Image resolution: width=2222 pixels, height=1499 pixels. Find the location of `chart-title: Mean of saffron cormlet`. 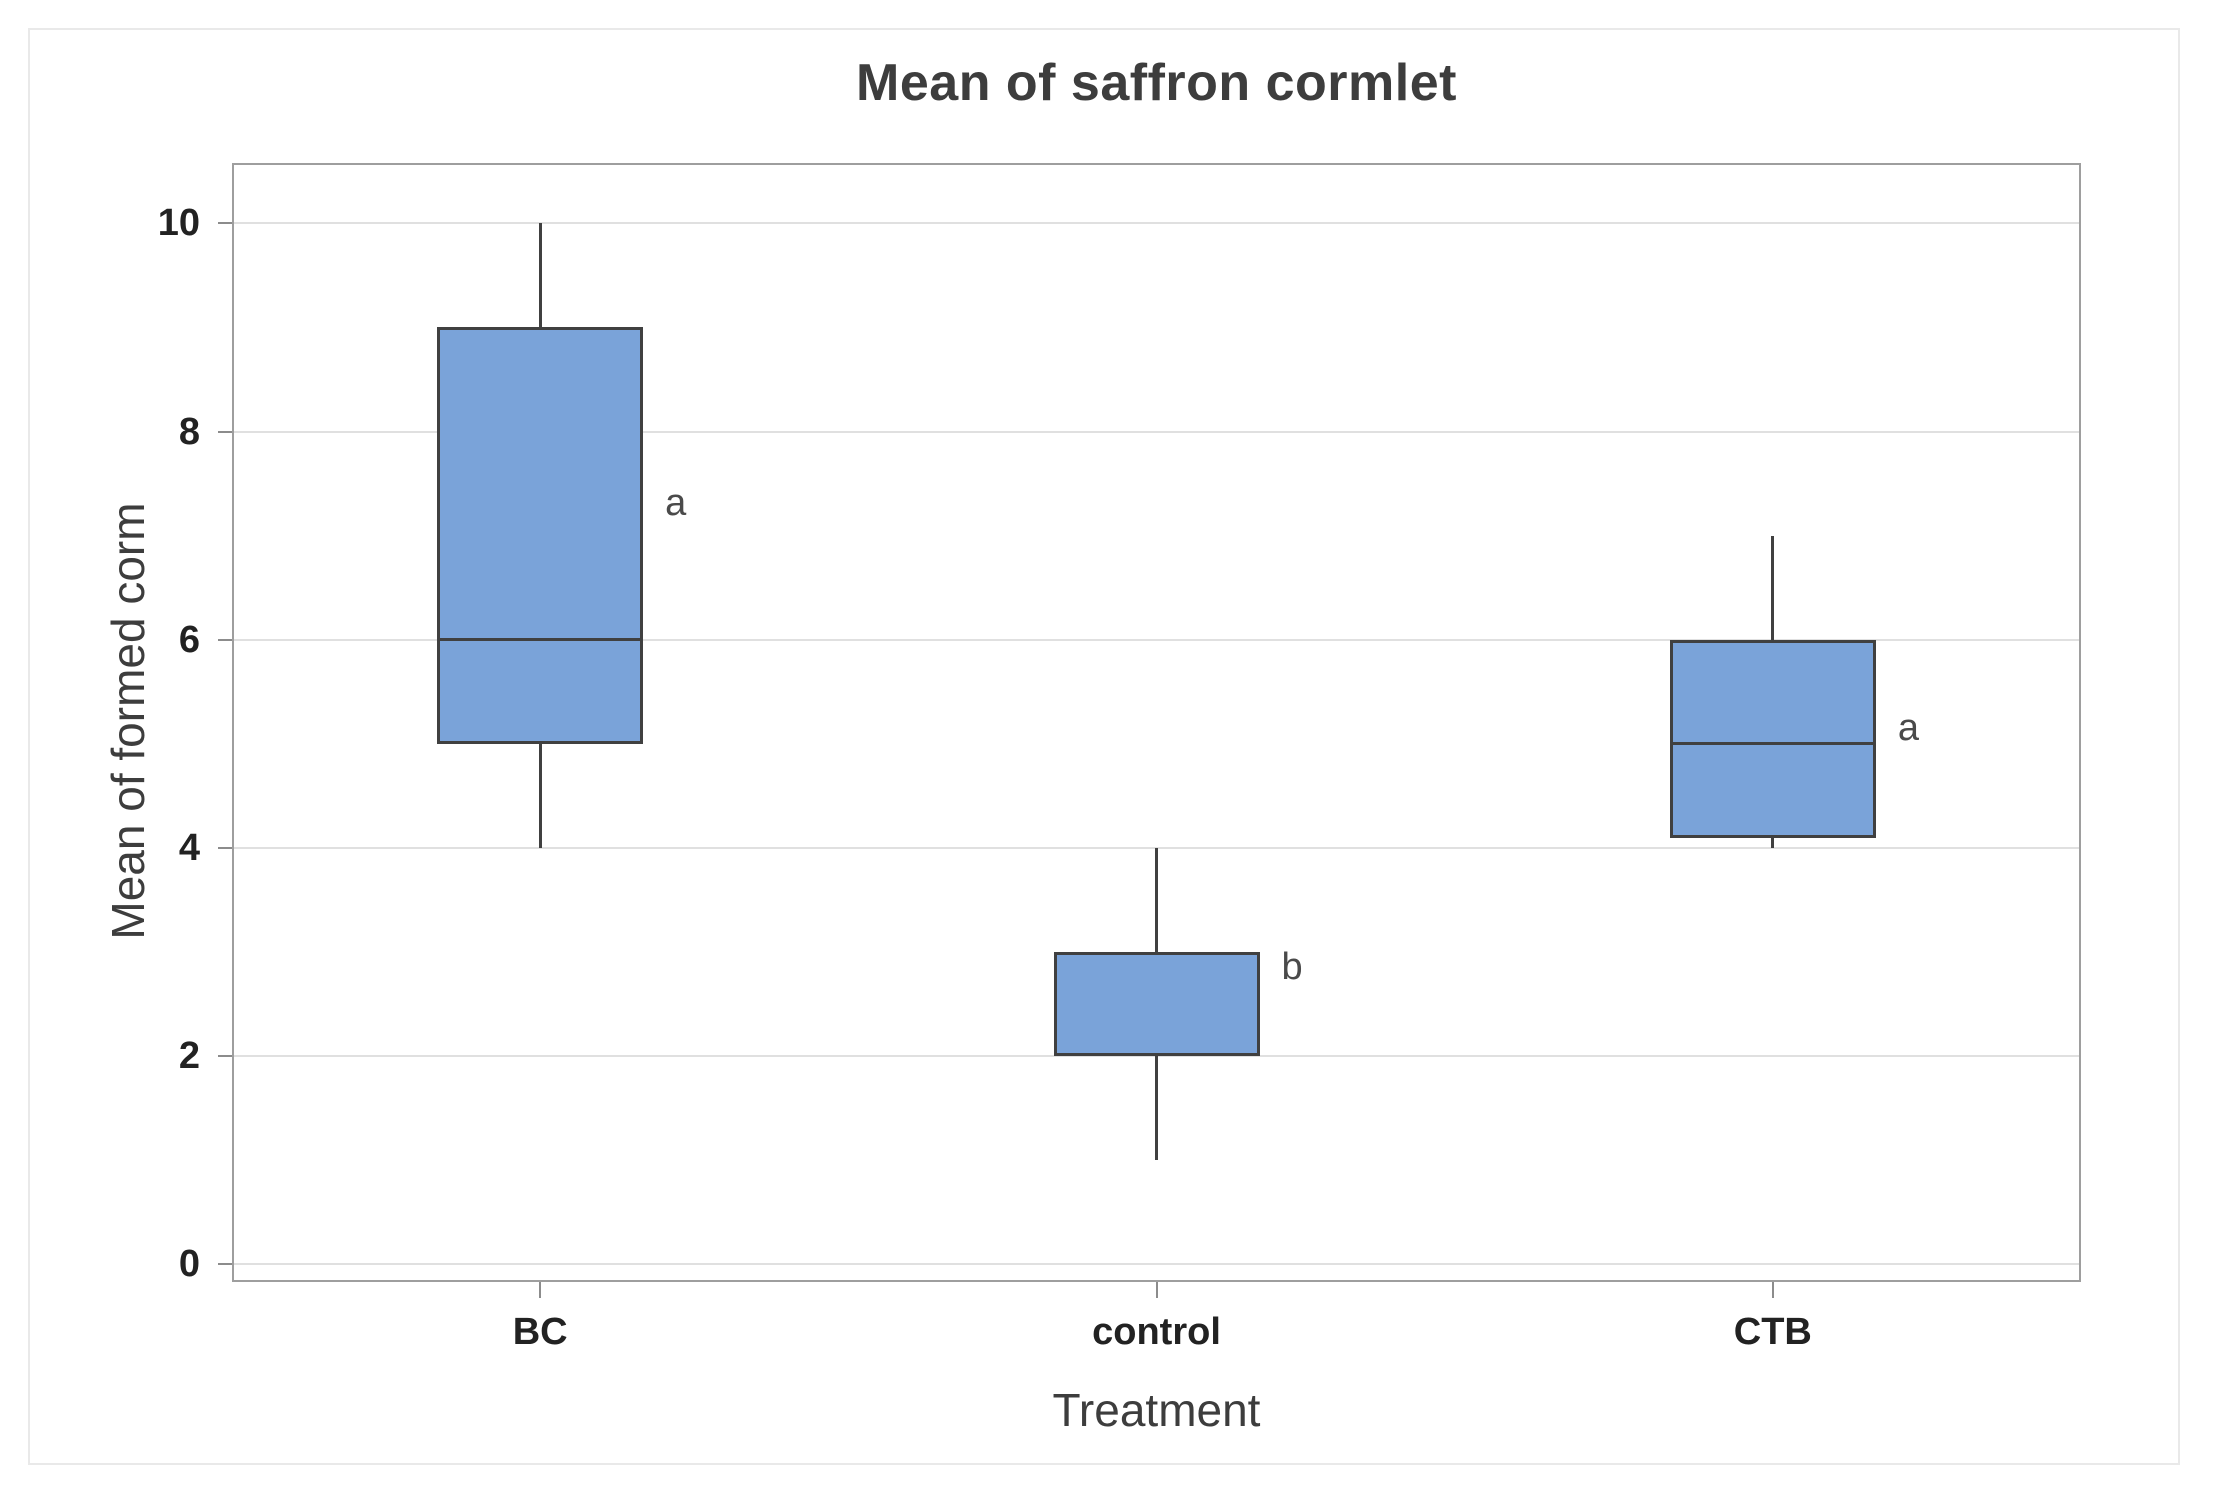

chart-title: Mean of saffron cormlet is located at coordinates (1156, 83).